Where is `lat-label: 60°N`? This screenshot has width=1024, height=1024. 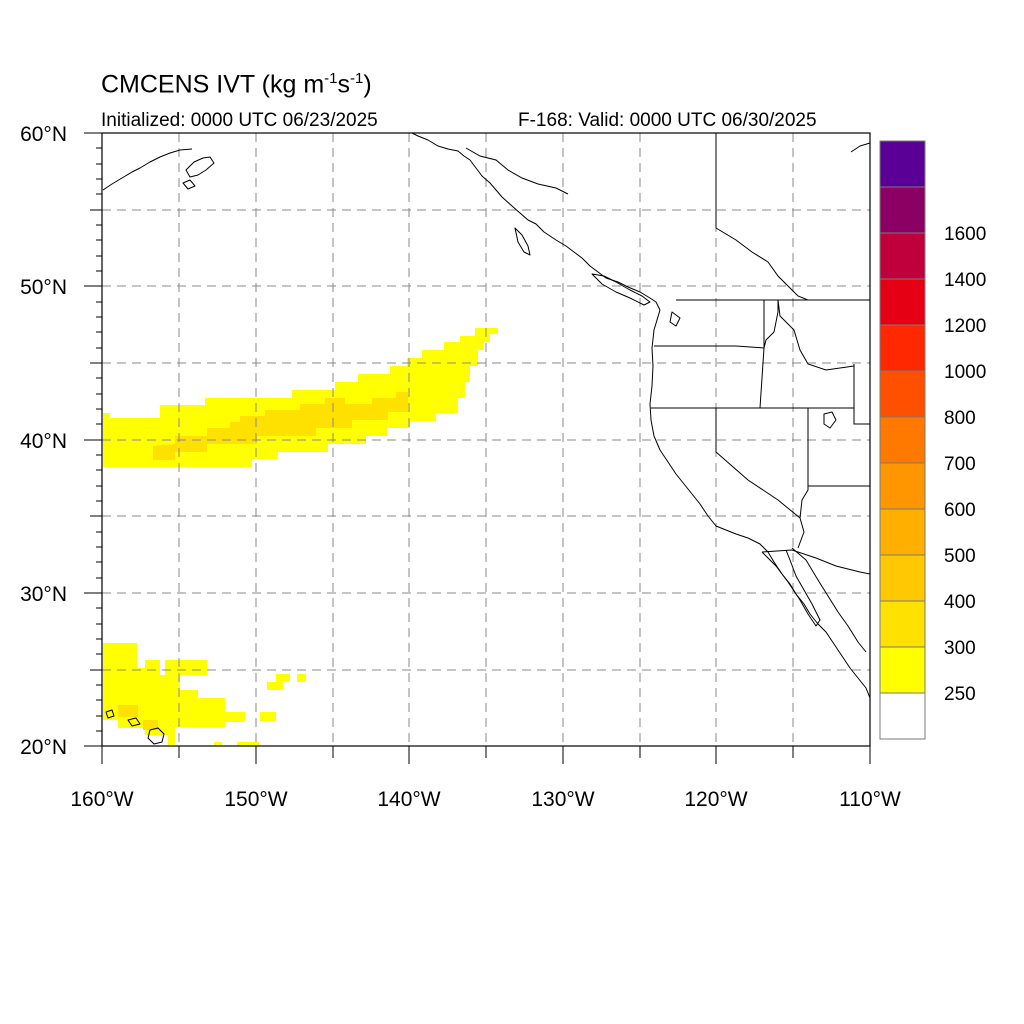 lat-label: 60°N is located at coordinates (43, 134).